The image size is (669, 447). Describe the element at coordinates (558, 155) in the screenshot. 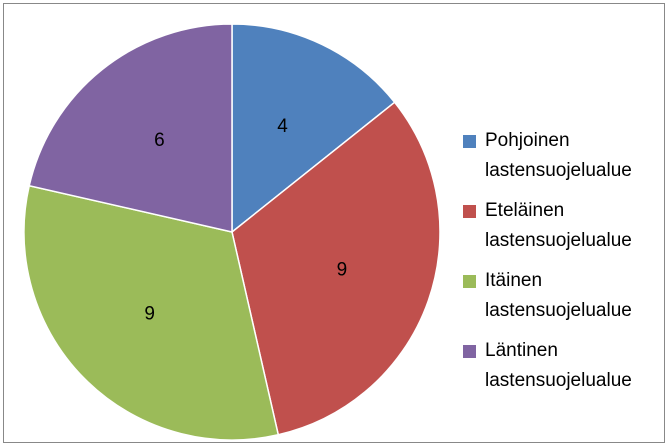

I see `legend-label: Pohjoinen lastensuojelualue` at that location.